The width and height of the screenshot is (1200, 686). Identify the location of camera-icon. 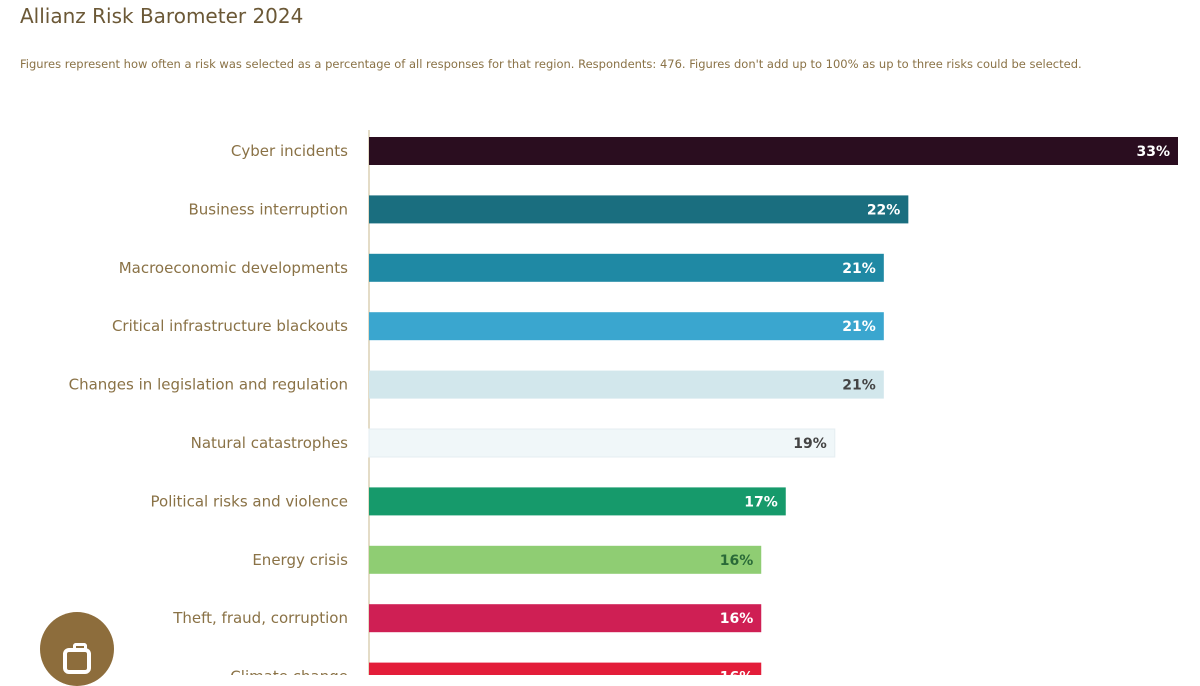
(77, 658).